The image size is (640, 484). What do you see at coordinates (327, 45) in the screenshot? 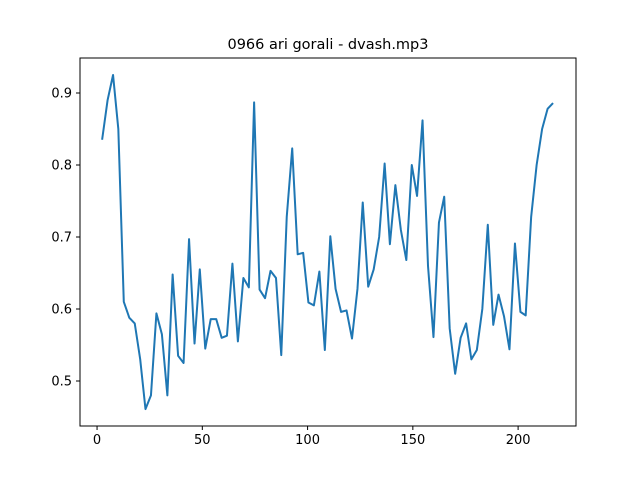
I see `chart-title: 0966 ari gorali - dvash.mp3` at bounding box center [327, 45].